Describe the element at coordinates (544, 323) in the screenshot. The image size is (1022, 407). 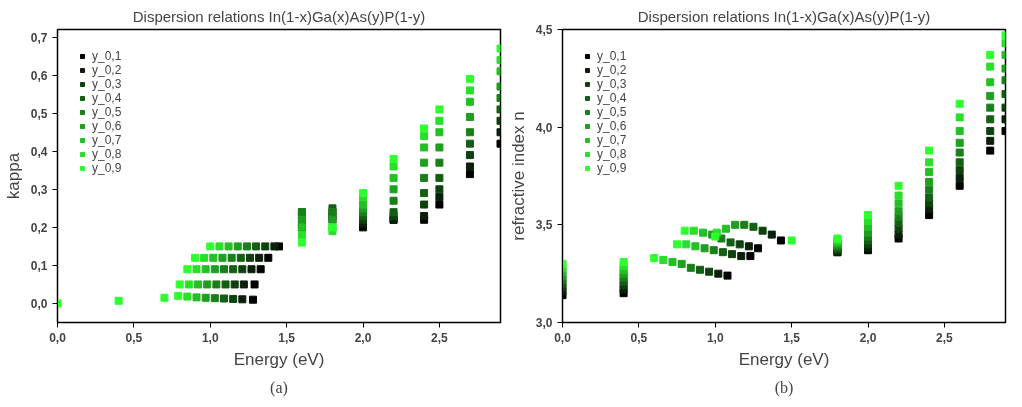
I see `y-tick-label: 3,0` at that location.